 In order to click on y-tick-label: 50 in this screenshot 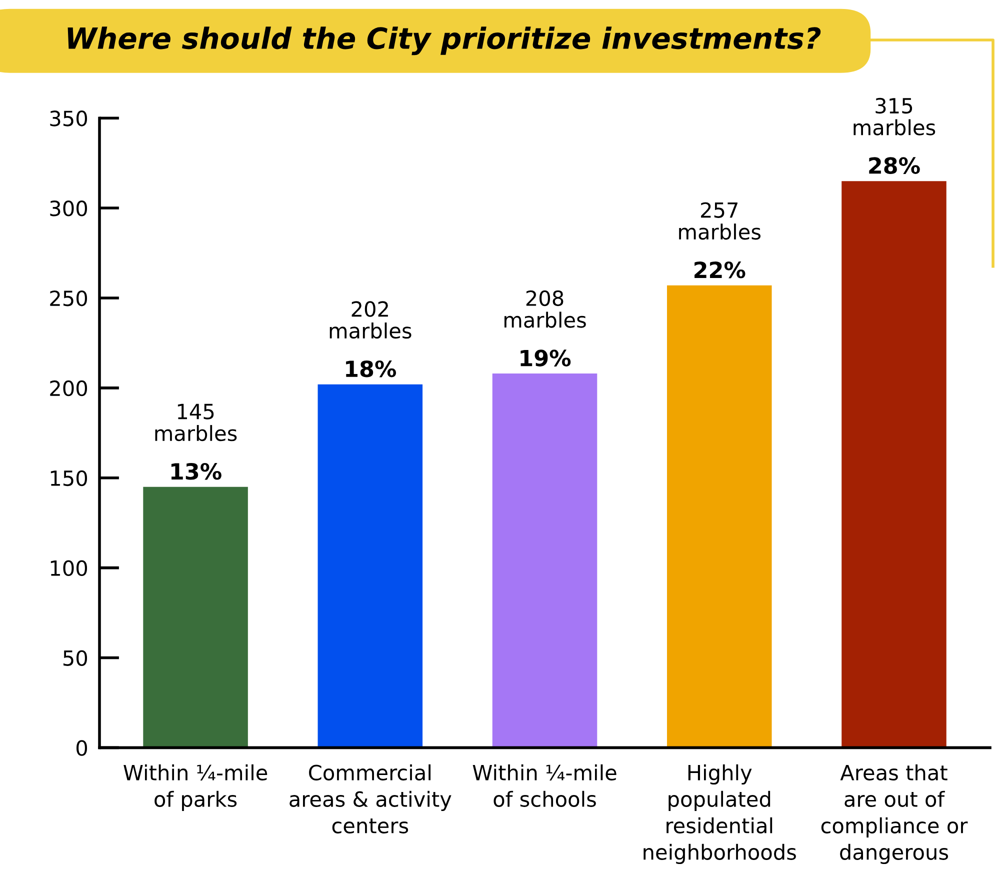, I will do `click(75, 658)`.